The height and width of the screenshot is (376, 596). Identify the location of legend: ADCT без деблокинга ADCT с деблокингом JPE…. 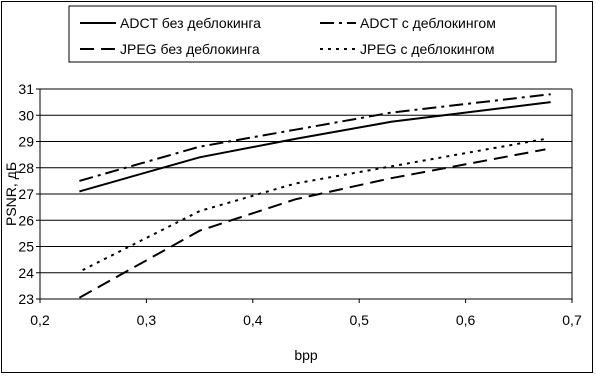
(312, 34).